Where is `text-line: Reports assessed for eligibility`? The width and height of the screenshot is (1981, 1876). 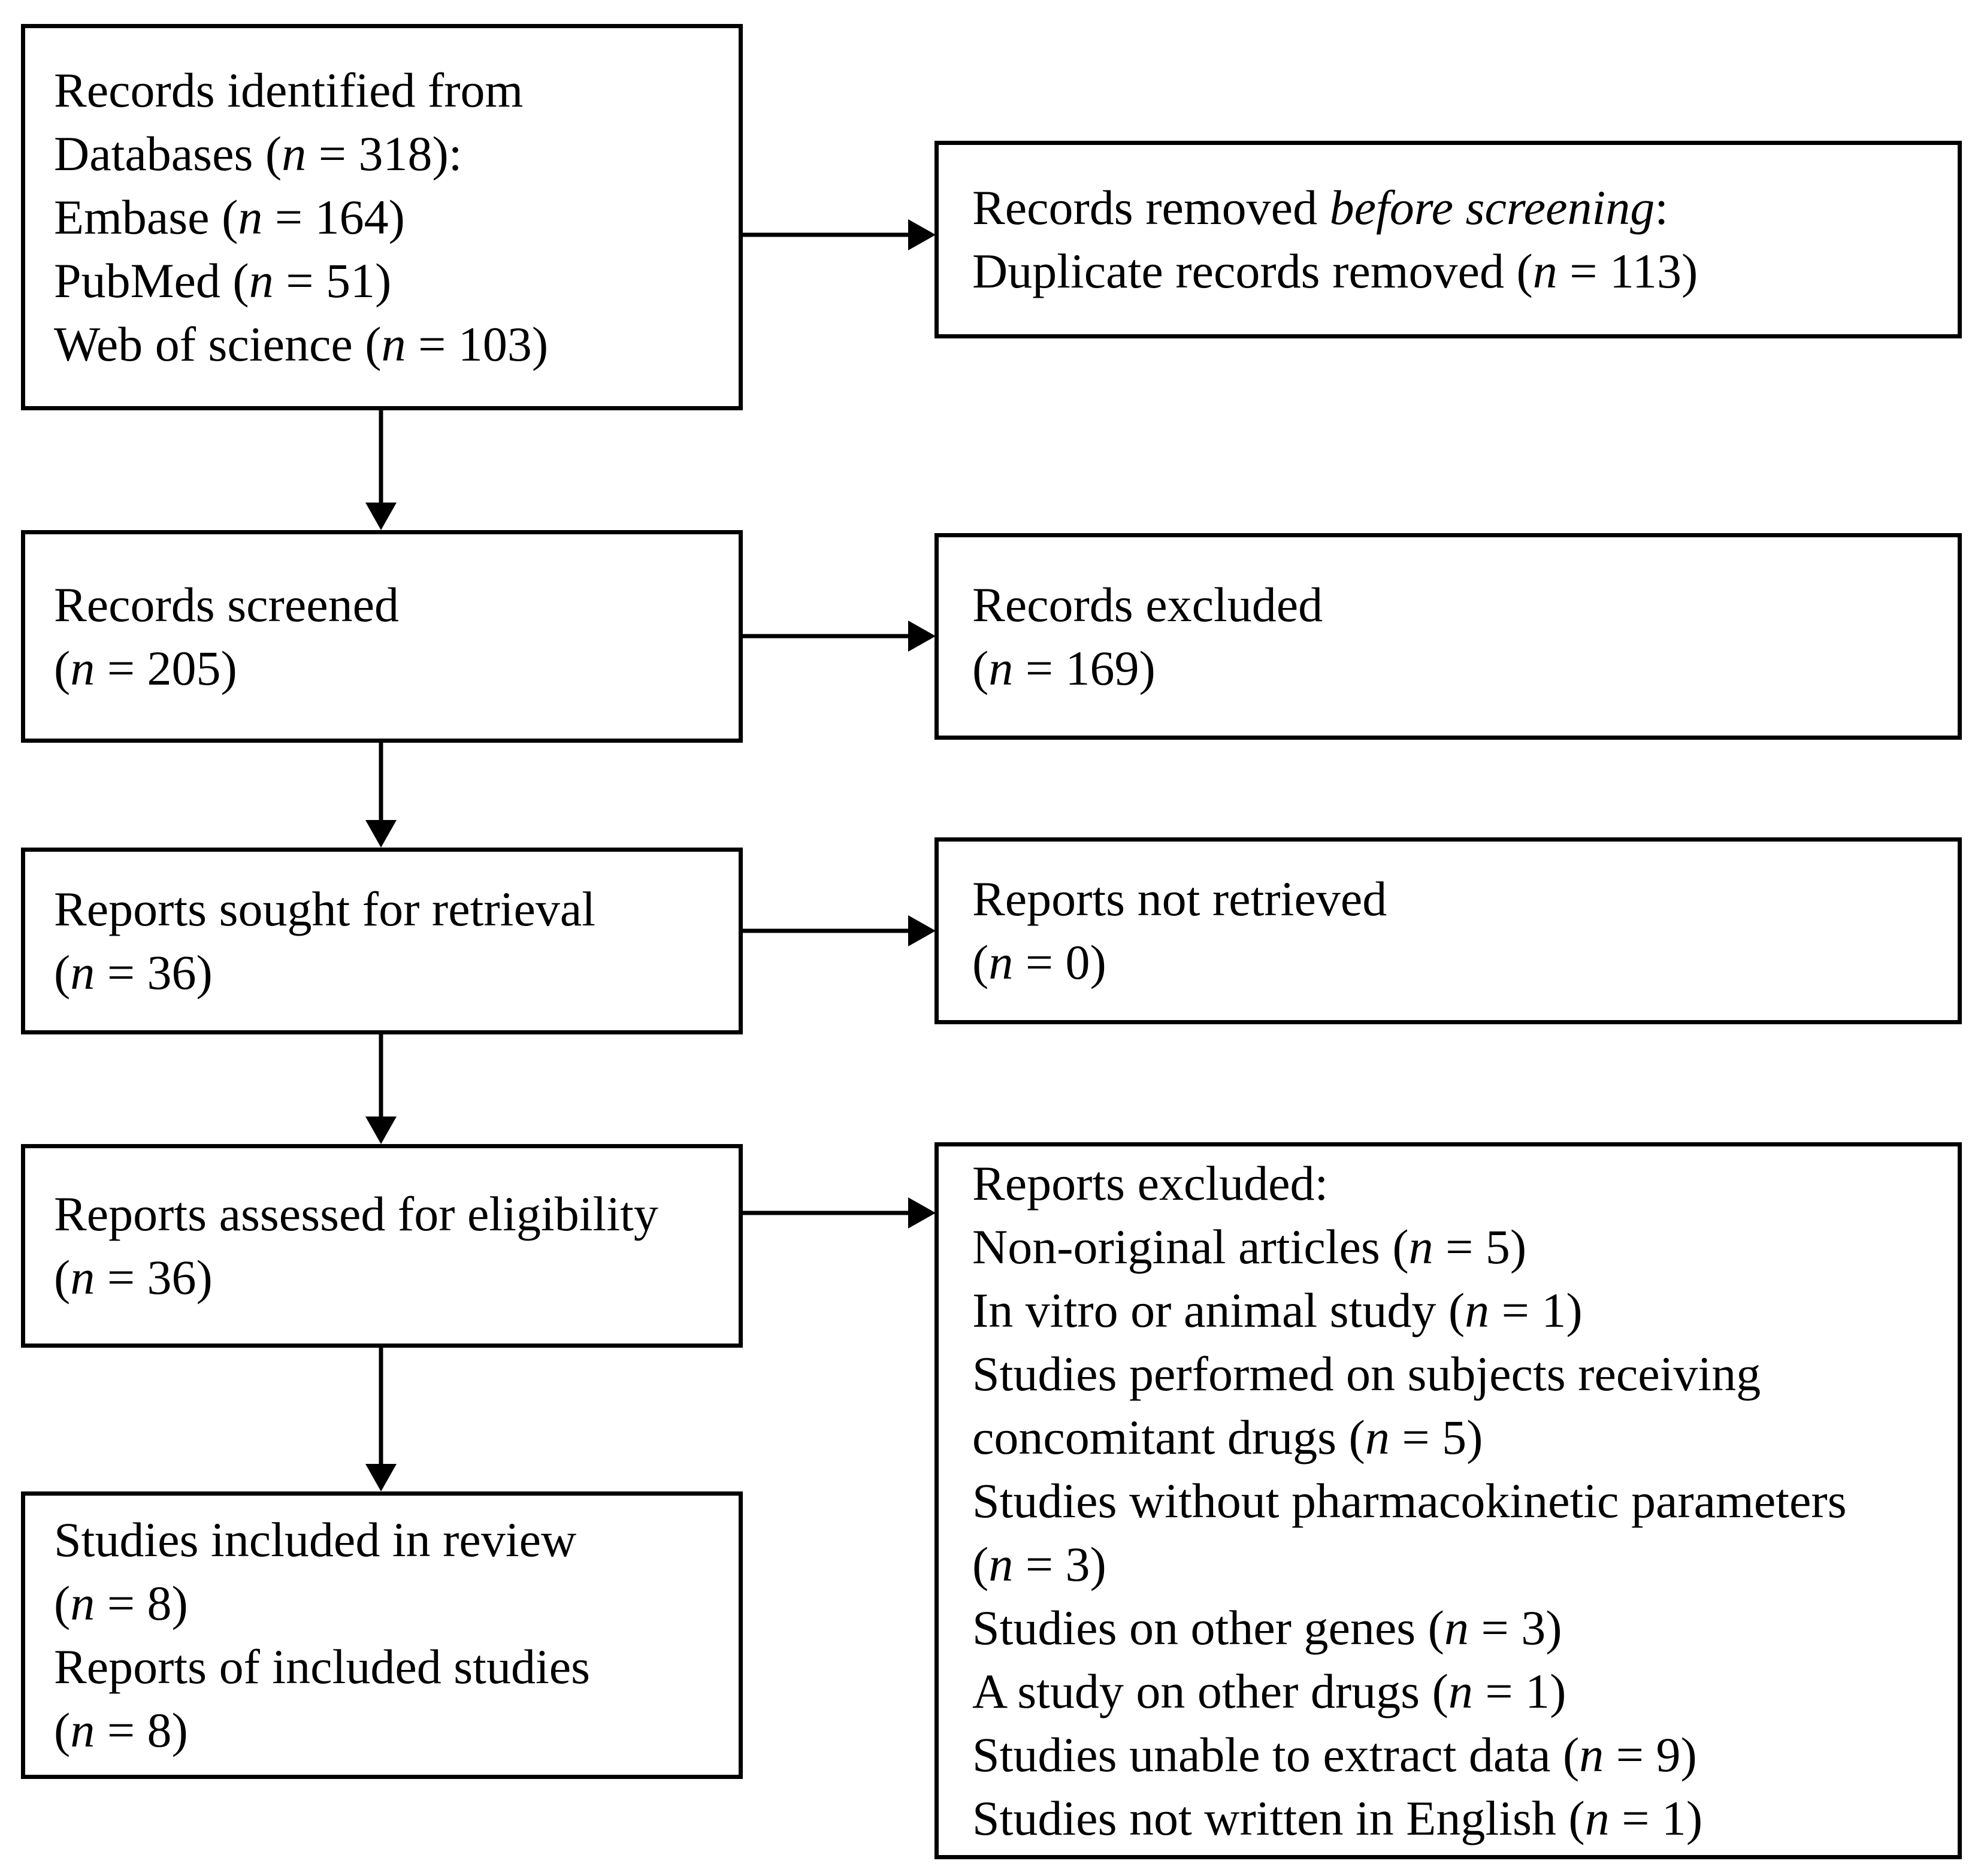
text-line: Reports assessed for eligibility is located at coordinates (356, 1214).